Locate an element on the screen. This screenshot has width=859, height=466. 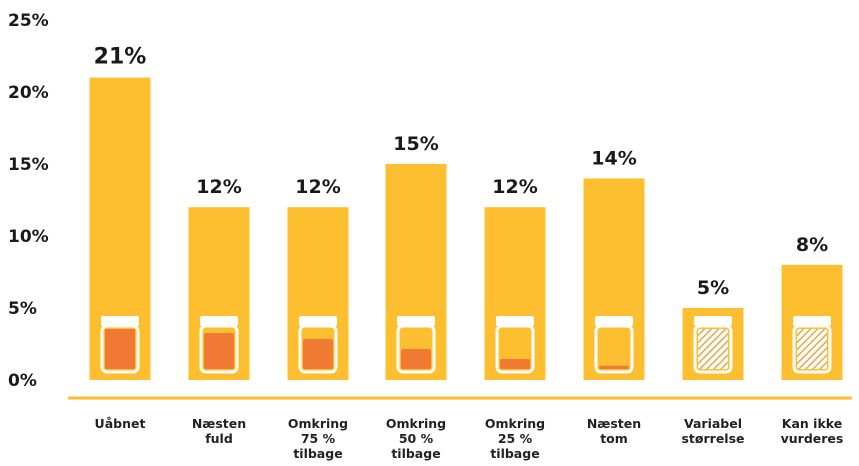
value-label: 15% is located at coordinates (415, 144).